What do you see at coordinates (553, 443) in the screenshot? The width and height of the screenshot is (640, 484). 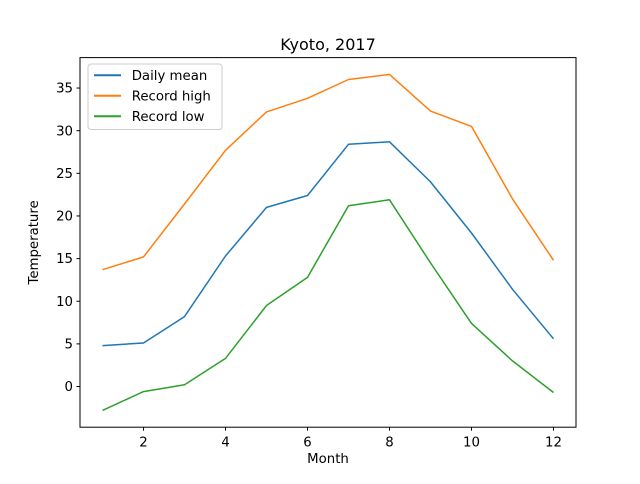 I see `x-tick-label: 12` at bounding box center [553, 443].